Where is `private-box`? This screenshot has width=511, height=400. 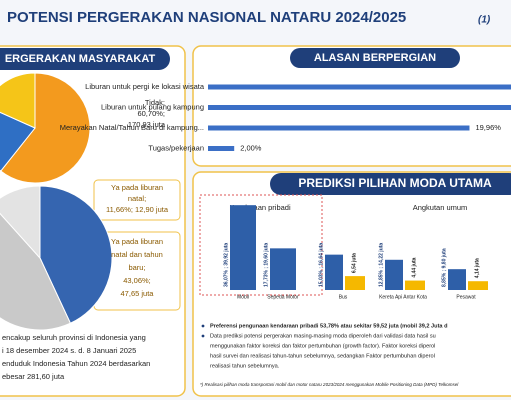 private-box is located at coordinates (261, 245).